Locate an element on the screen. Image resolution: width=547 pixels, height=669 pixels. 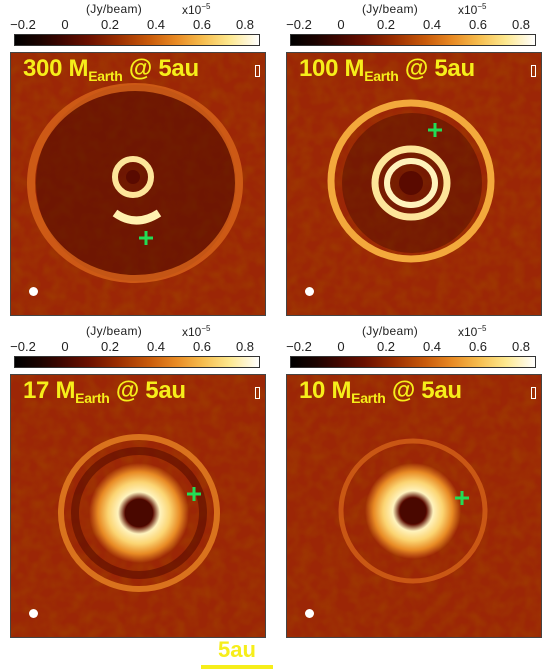
inner-ring is located at coordinates (133, 177).